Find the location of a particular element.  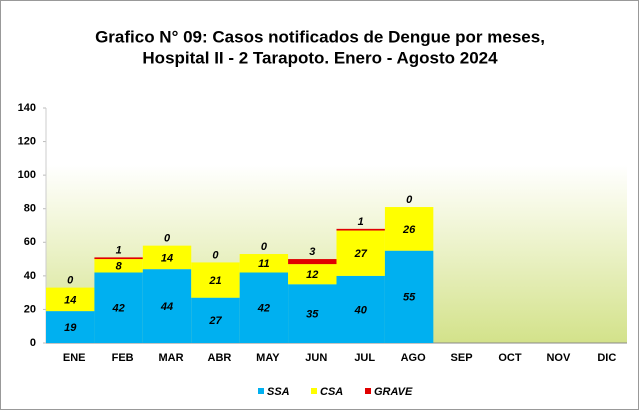

x-tick-label: DIC is located at coordinates (606, 358).